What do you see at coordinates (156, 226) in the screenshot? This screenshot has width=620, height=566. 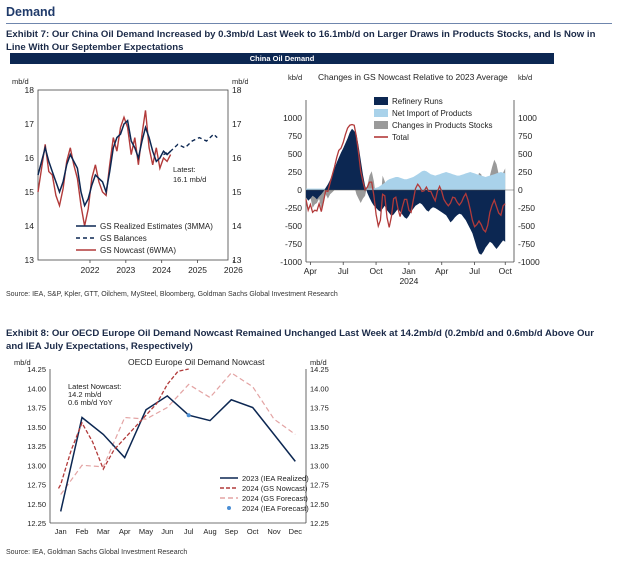 I see `legend-label: GS Realized Estimates (3MMA)` at bounding box center [156, 226].